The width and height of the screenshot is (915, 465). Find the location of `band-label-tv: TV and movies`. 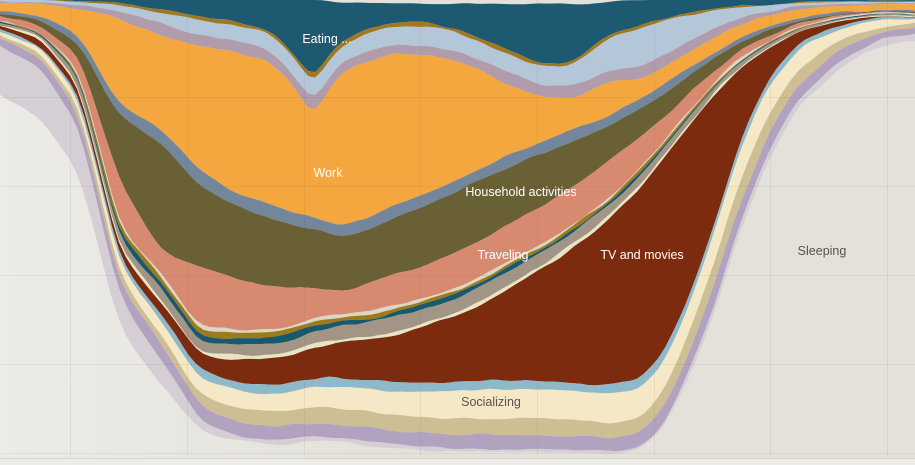

band-label-tv: TV and movies is located at coordinates (641, 255).